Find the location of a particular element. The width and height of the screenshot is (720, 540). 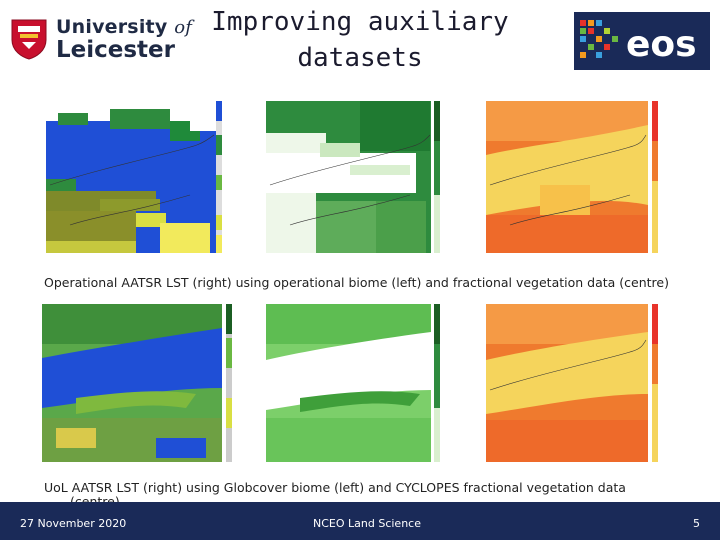

footer-bar: 27 November 2020 NCEO Land Science 5 is located at coordinates (360, 521).